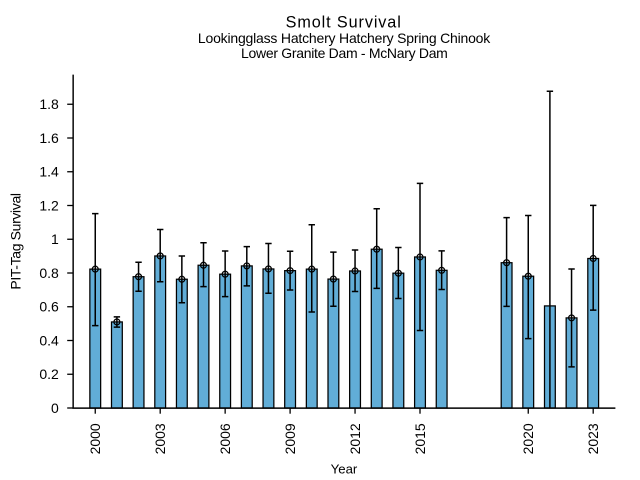  I want to click on svg-text: 1.6, so click(49, 138).